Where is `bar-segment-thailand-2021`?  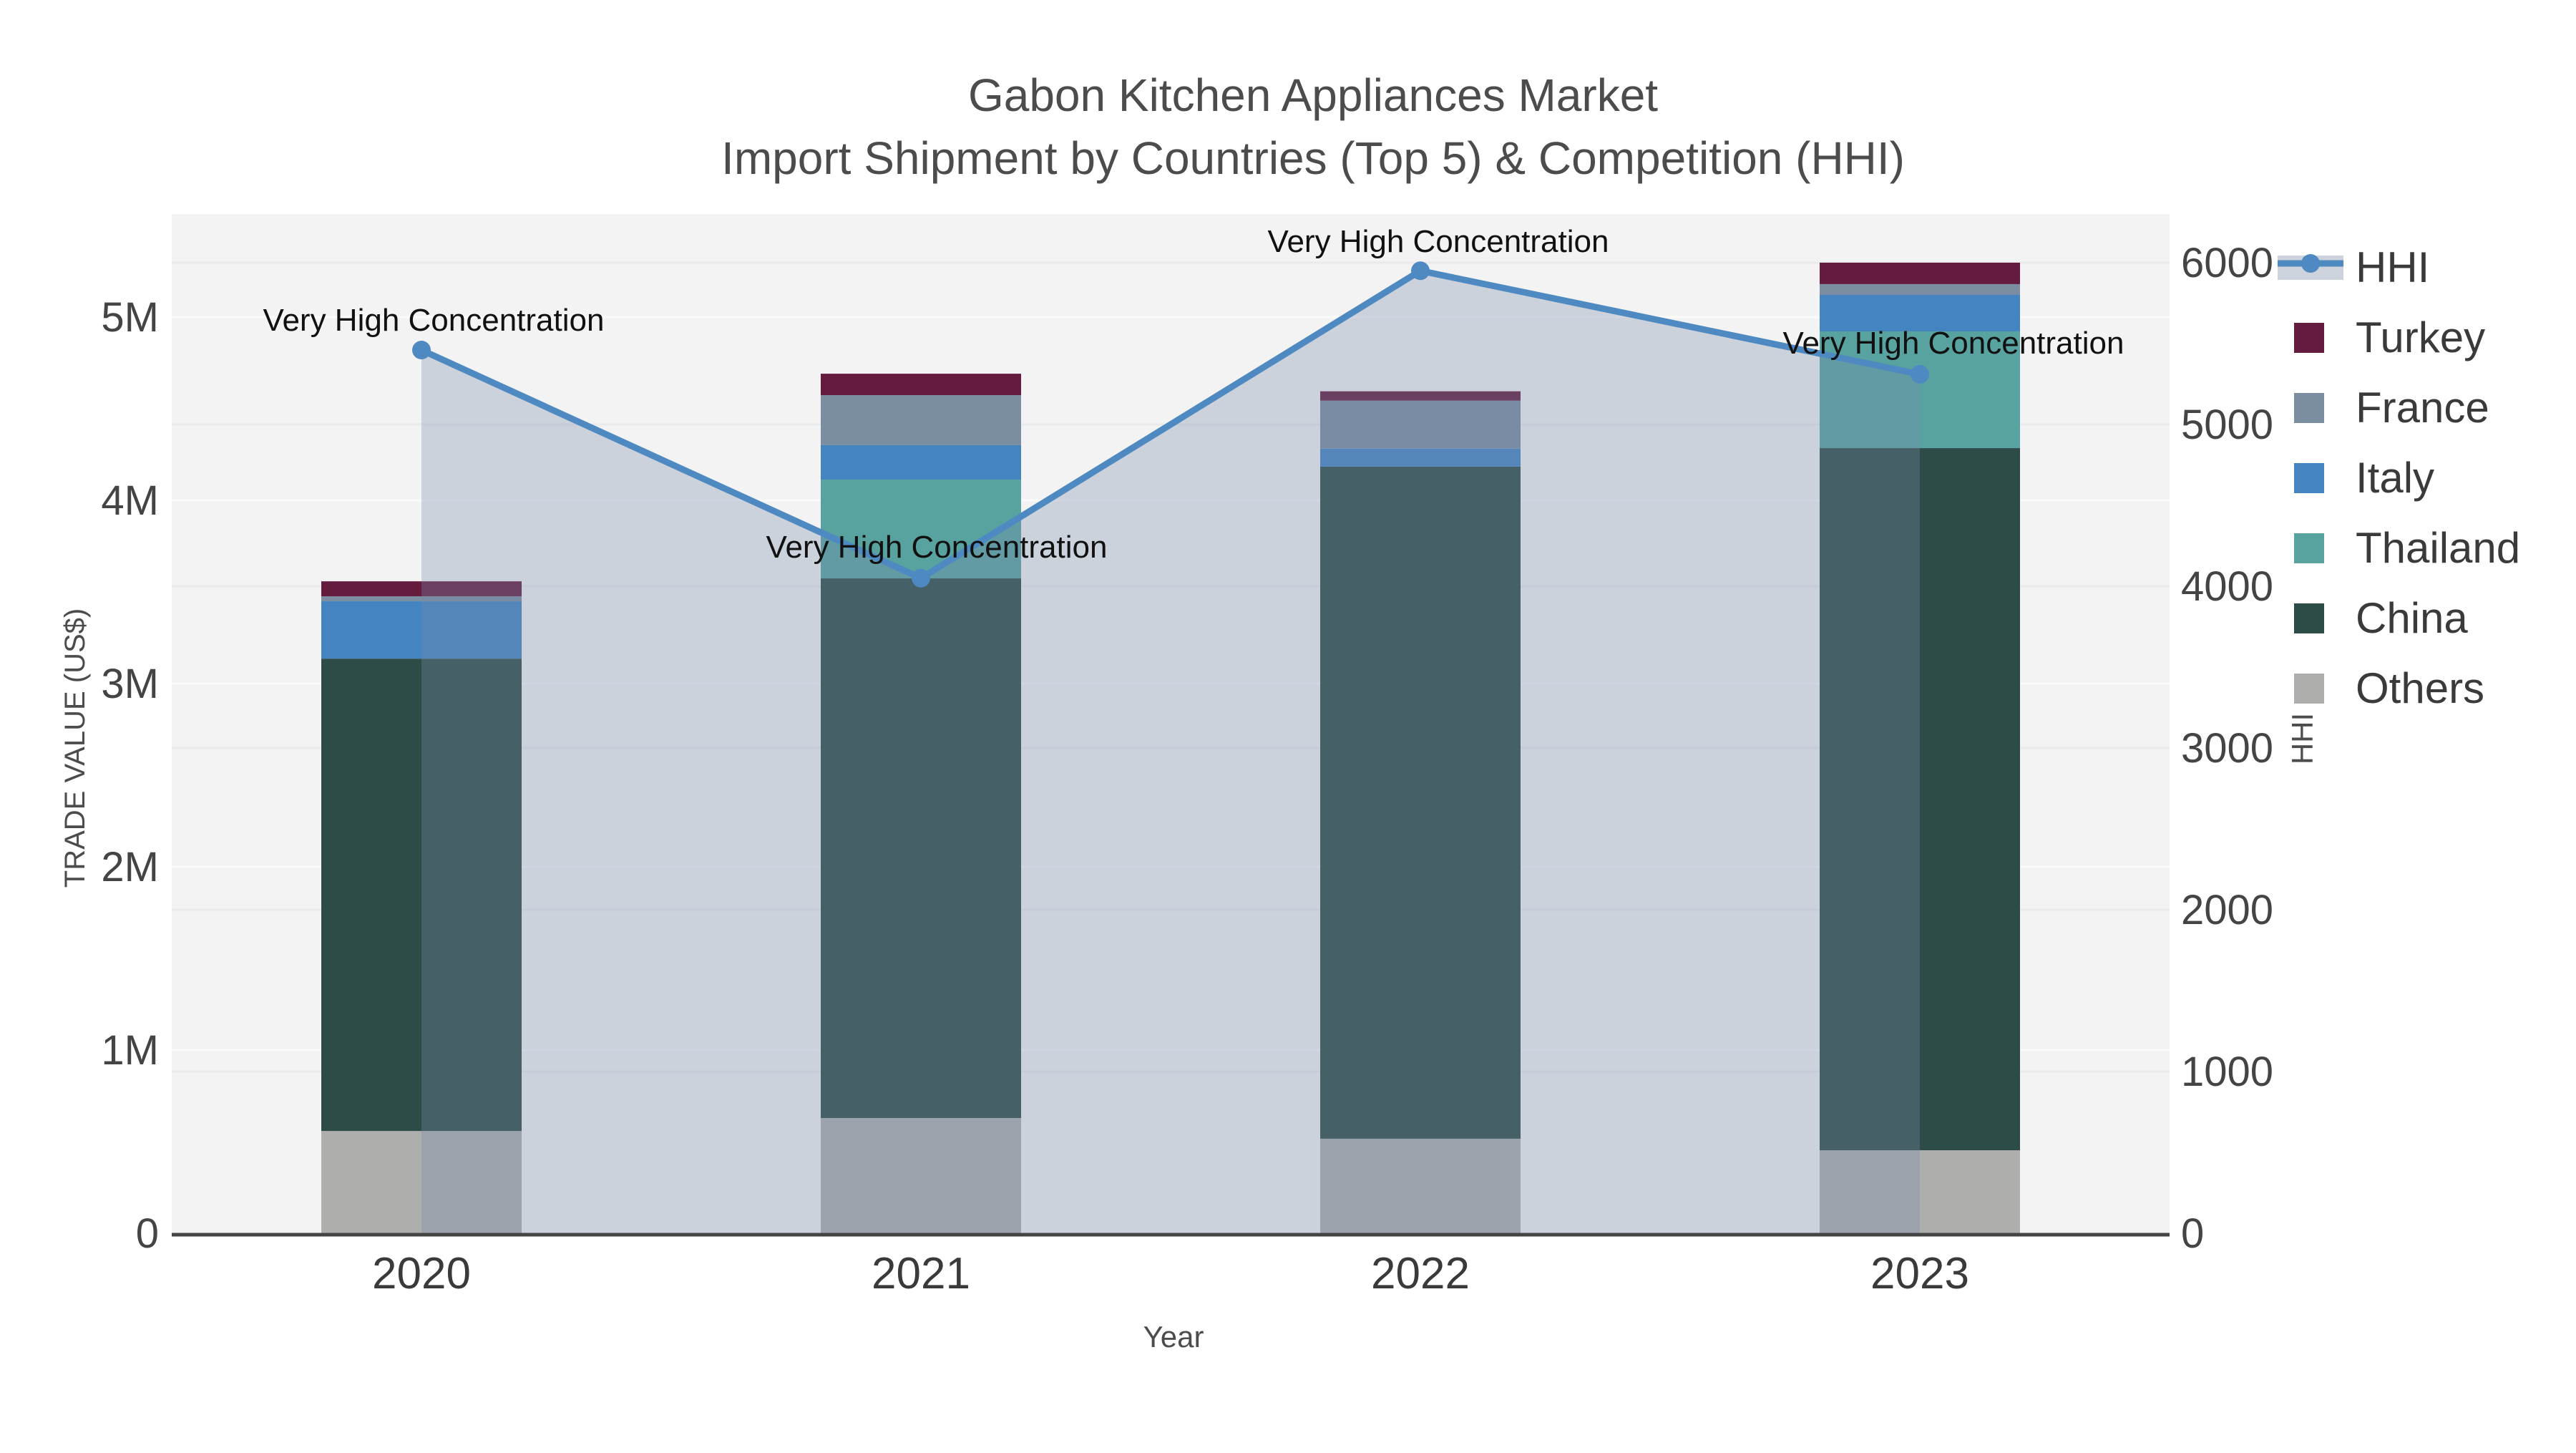 bar-segment-thailand-2021 is located at coordinates (921, 529).